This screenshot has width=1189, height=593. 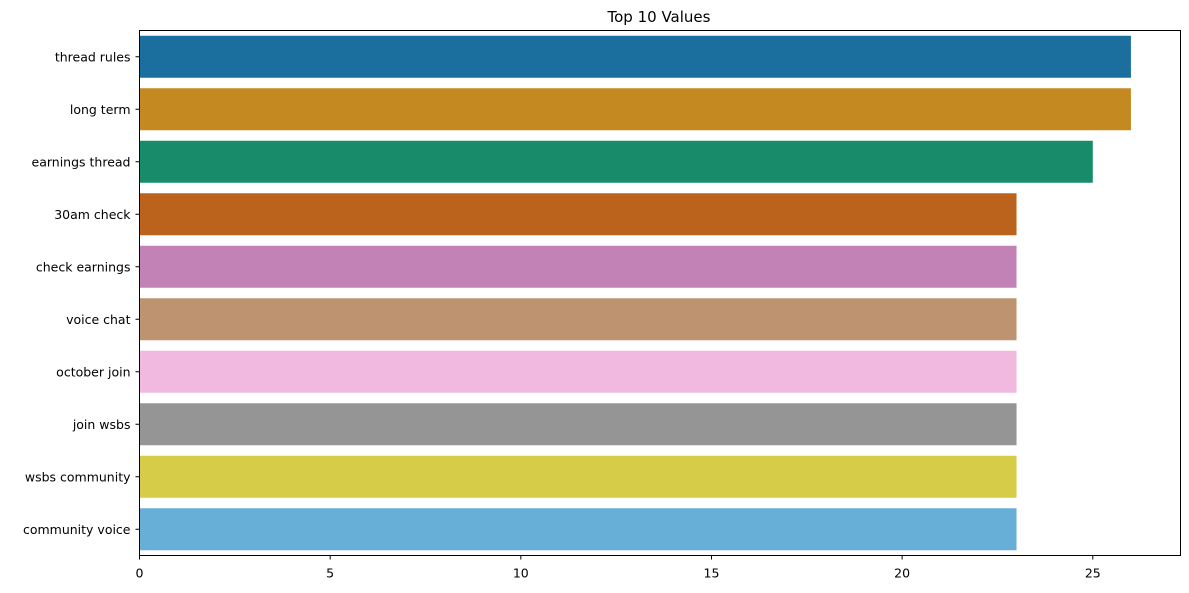 I want to click on x-axis-ticks: 0 5 10 15 20 25, so click(x=618, y=568).